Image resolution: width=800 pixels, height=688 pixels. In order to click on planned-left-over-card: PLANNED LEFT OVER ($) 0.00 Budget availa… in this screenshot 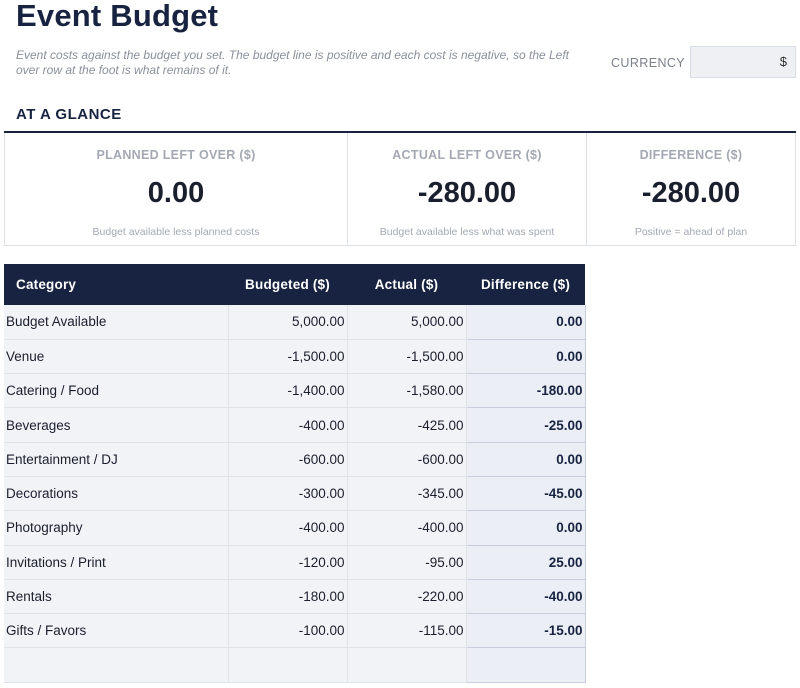, I will do `click(176, 189)`.